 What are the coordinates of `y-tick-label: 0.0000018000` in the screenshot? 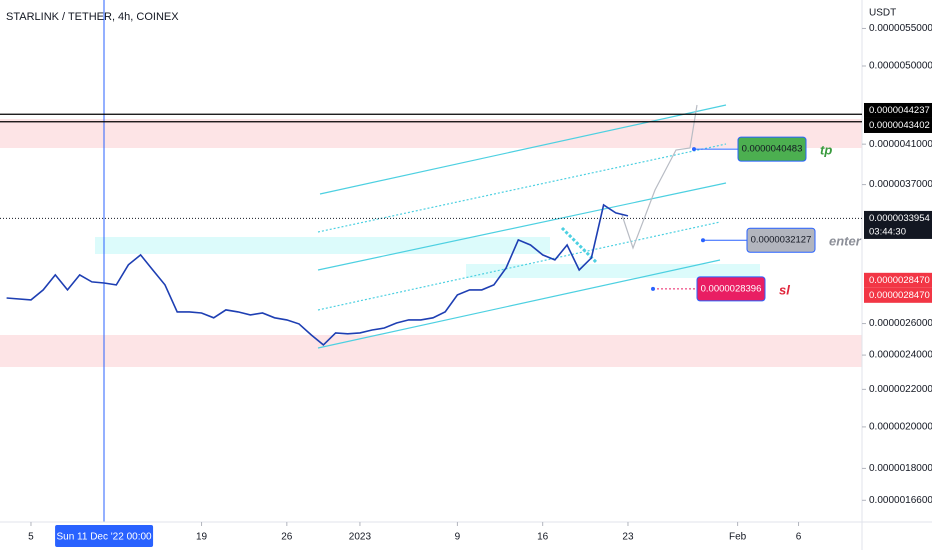 It's located at (900, 468).